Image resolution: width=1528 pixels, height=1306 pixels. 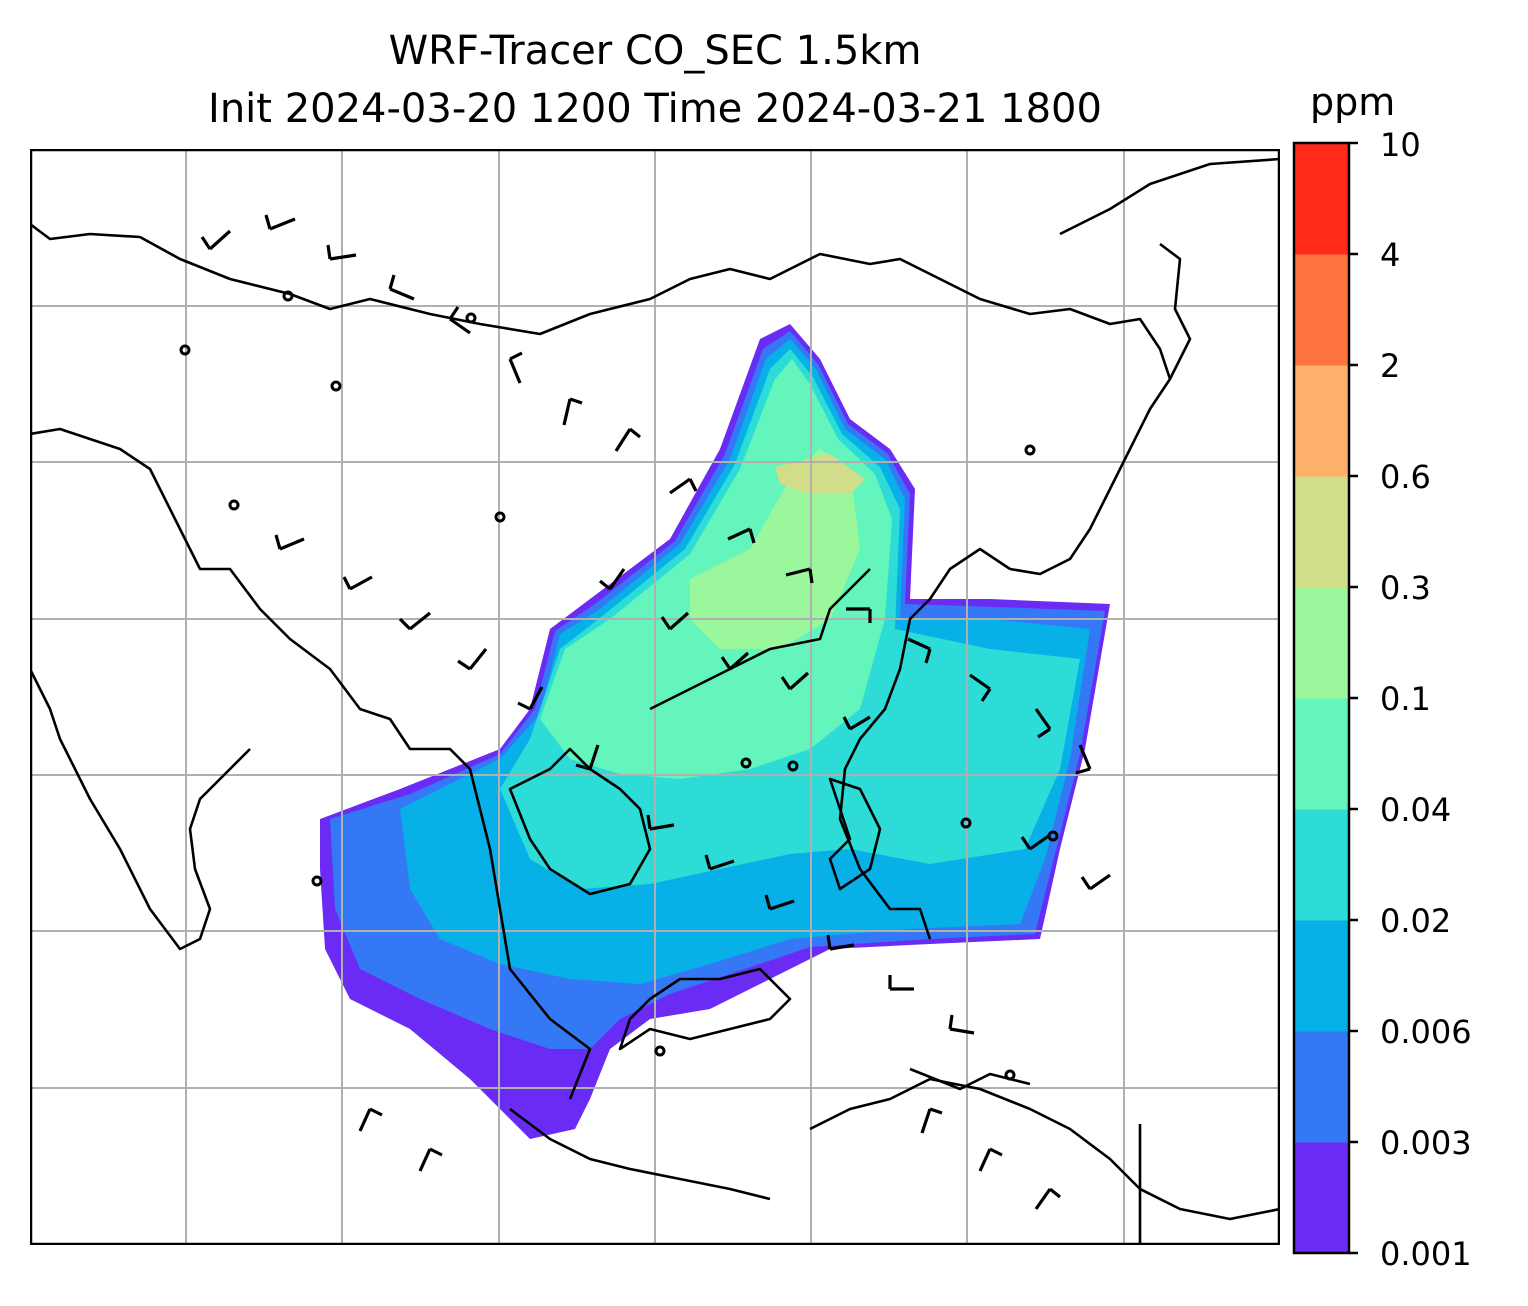 I want to click on colorbar-tick-label: 0.006, so click(x=1426, y=1032).